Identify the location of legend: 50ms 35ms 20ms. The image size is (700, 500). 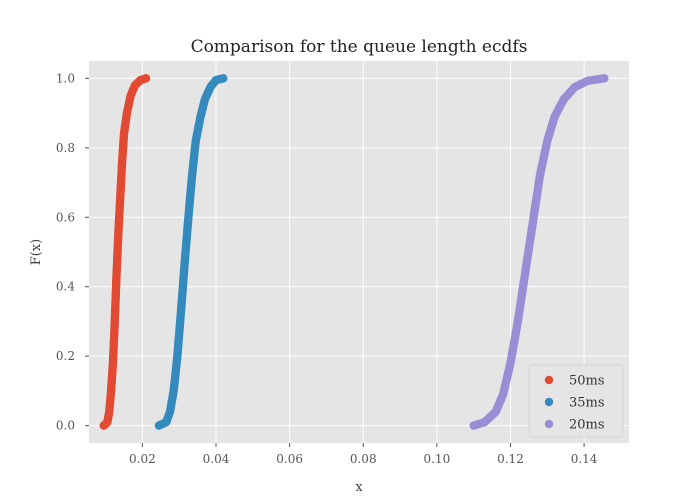
(576, 401).